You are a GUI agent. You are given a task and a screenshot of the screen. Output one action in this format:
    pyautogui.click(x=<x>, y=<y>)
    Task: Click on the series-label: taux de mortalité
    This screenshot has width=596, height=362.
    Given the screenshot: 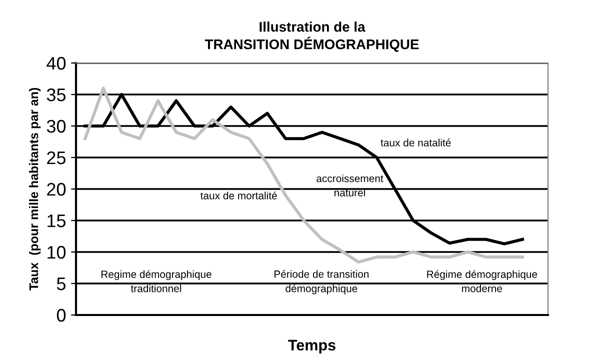 What is the action you would take?
    pyautogui.click(x=238, y=196)
    